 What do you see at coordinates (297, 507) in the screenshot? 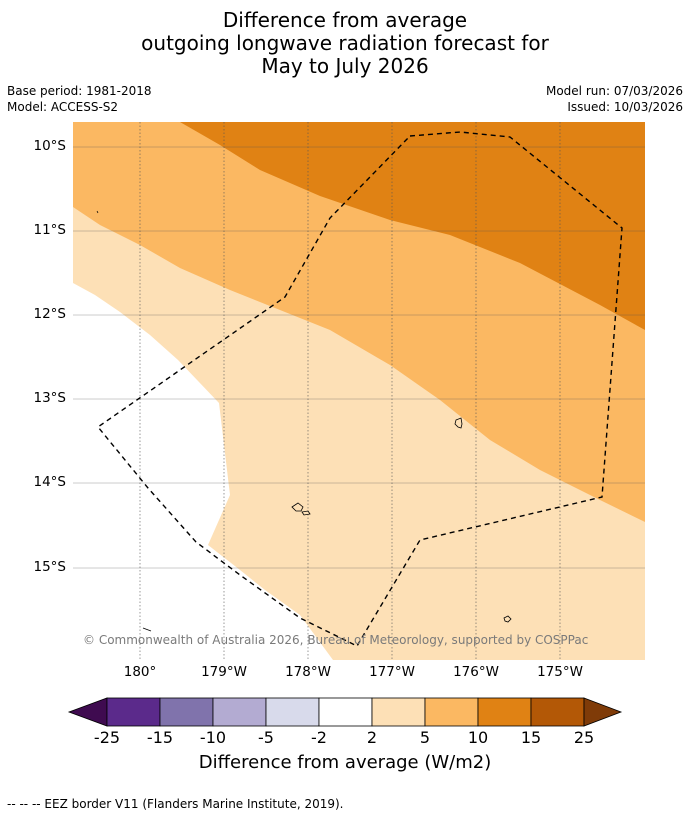
I see `island-central` at bounding box center [297, 507].